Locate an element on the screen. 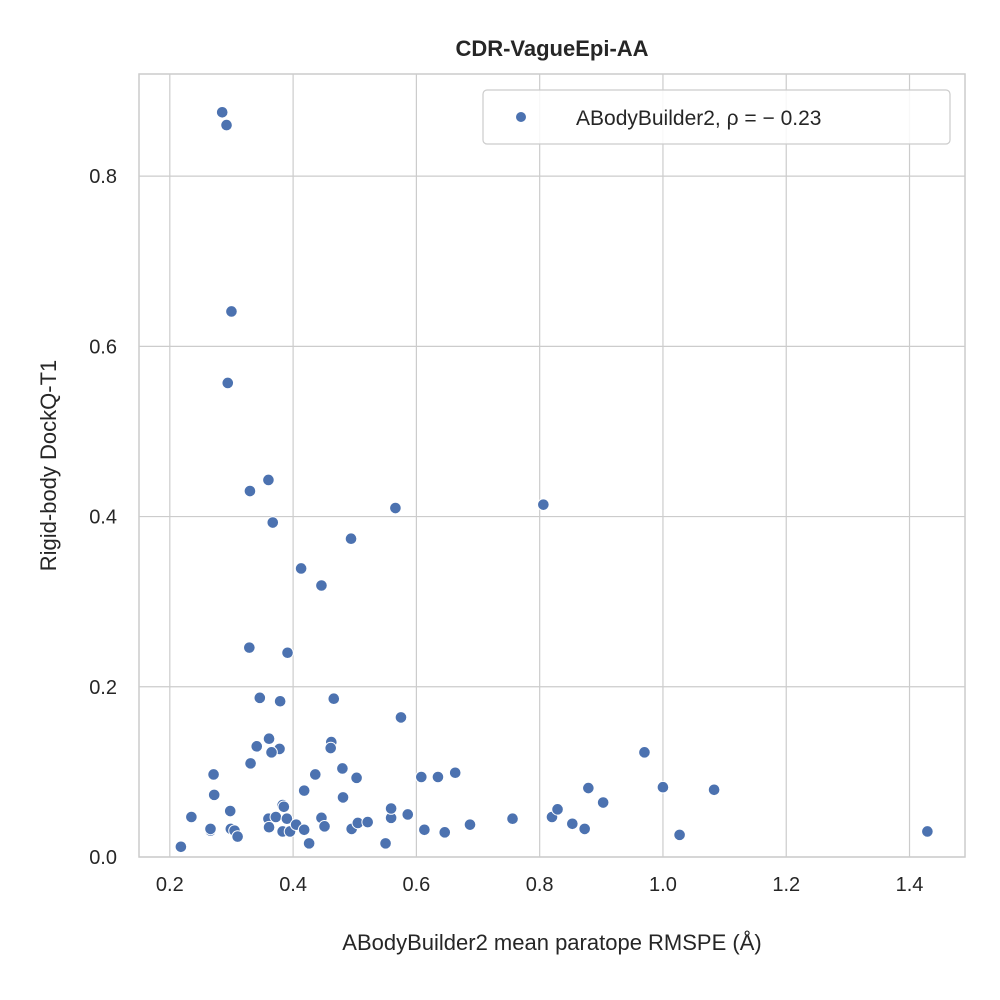 This screenshot has height=1000, width=1000. y-tick-label: 0.2 is located at coordinates (103, 688).